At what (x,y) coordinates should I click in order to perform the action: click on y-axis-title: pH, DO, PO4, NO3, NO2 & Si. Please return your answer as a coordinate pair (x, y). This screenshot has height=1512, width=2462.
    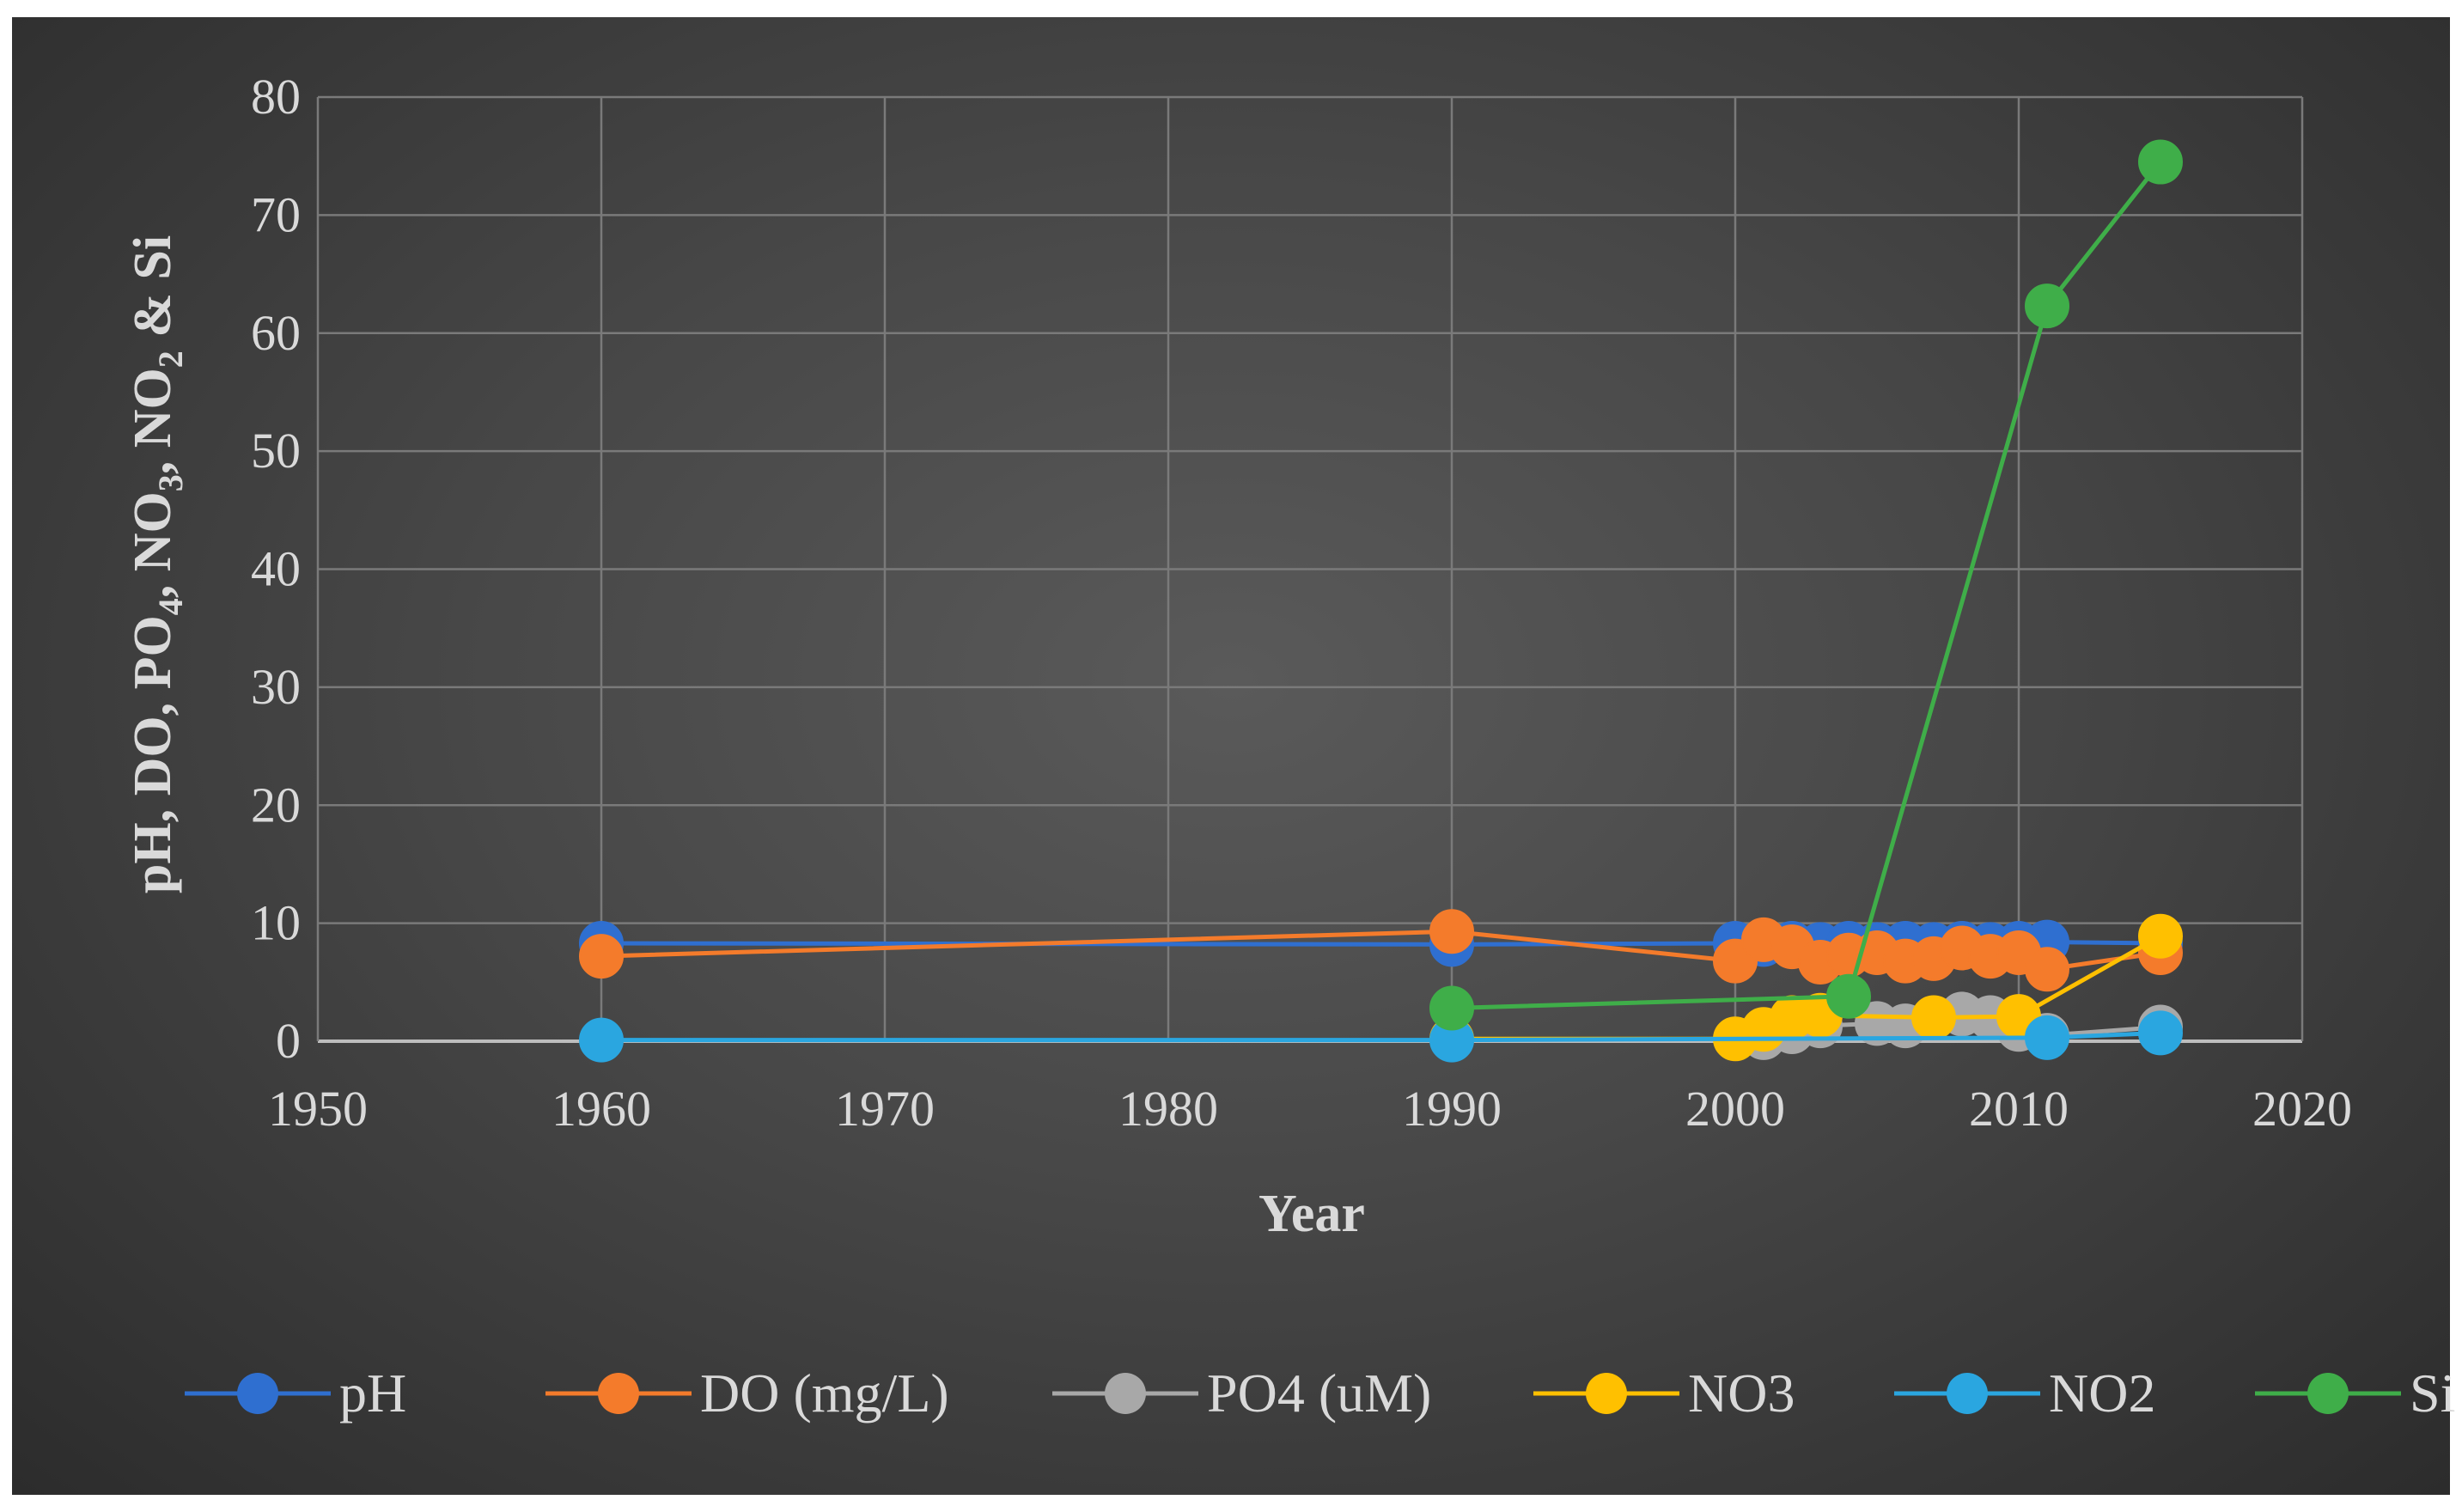
    Looking at the image, I should click on (157, 564).